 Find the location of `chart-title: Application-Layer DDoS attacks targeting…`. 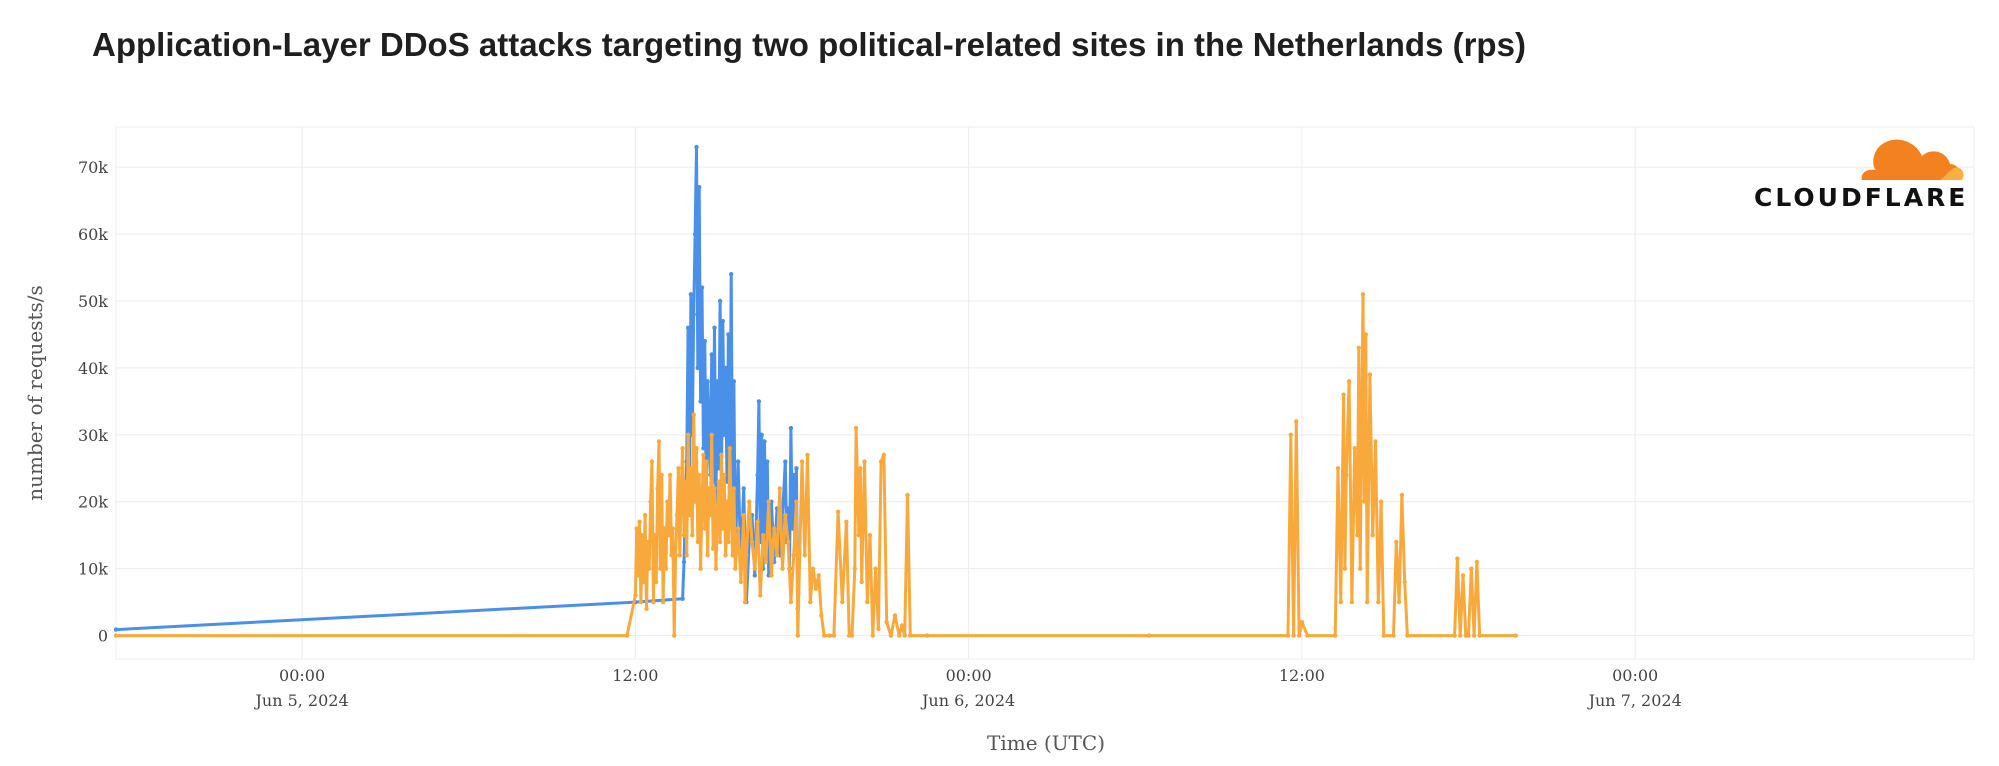

chart-title: Application-Layer DDoS attacks targeting… is located at coordinates (809, 44).